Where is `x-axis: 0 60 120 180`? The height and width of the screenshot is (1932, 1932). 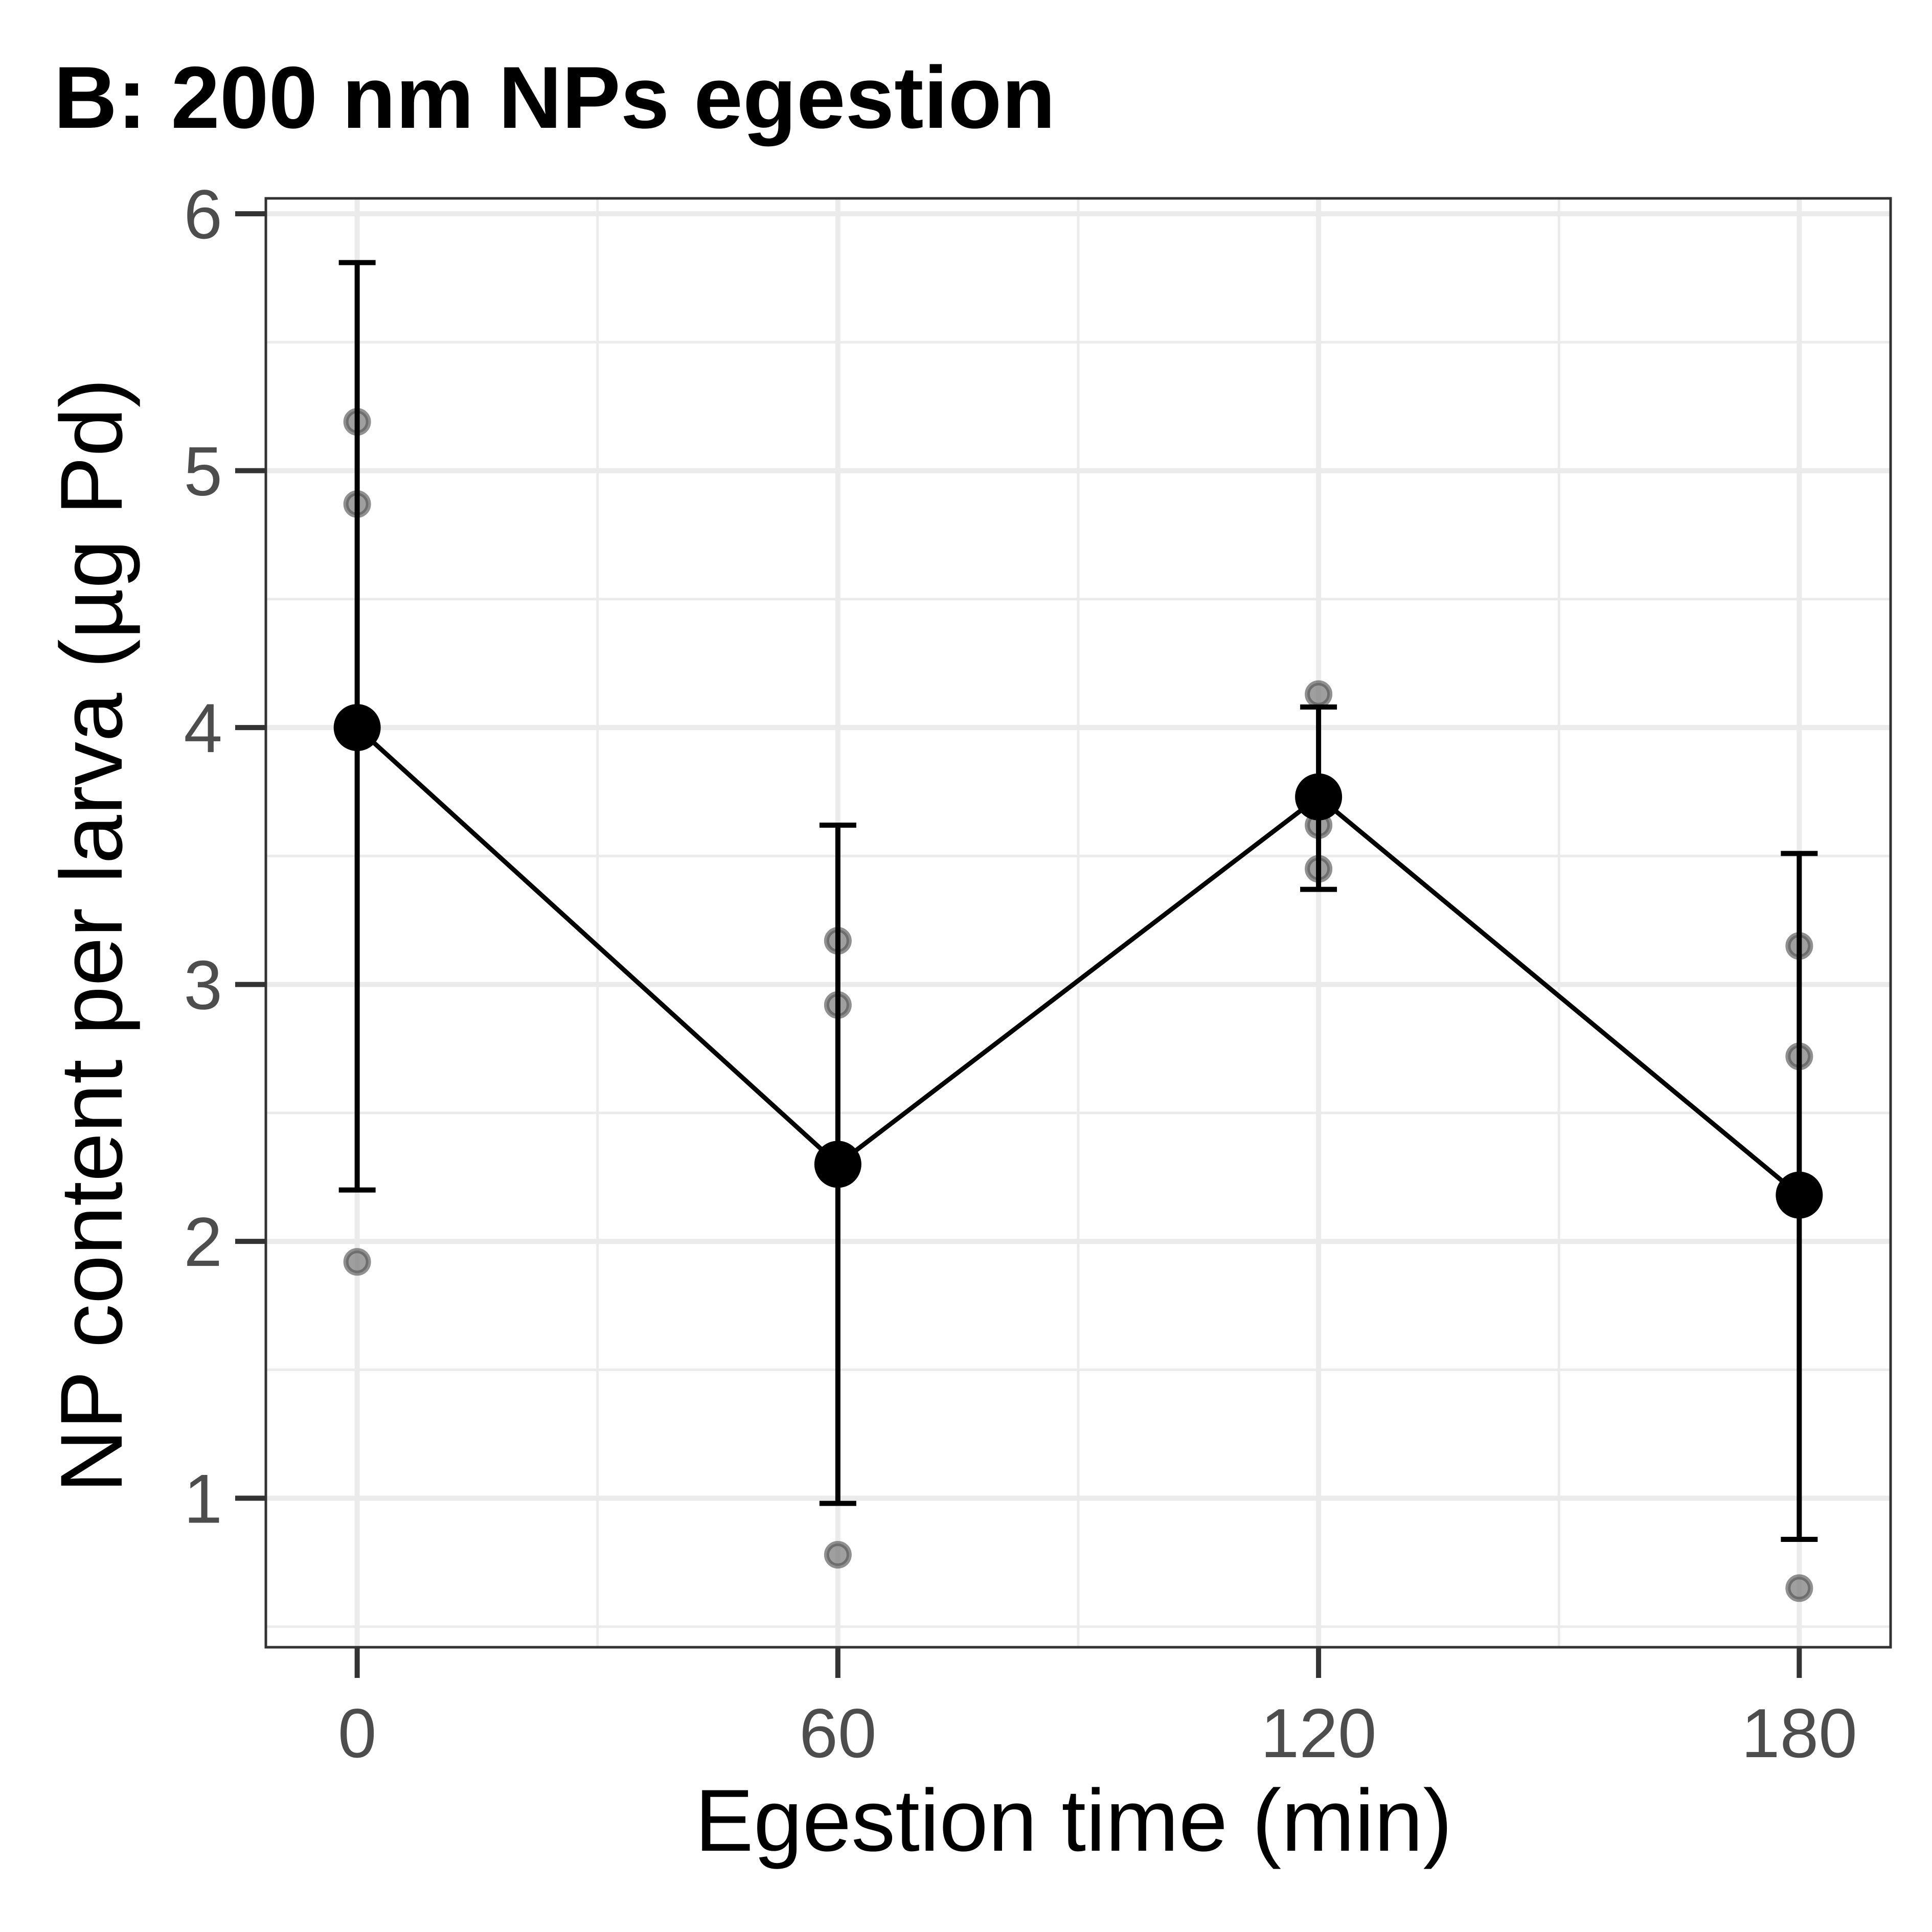
x-axis: 0 60 120 180 is located at coordinates (1097, 1709).